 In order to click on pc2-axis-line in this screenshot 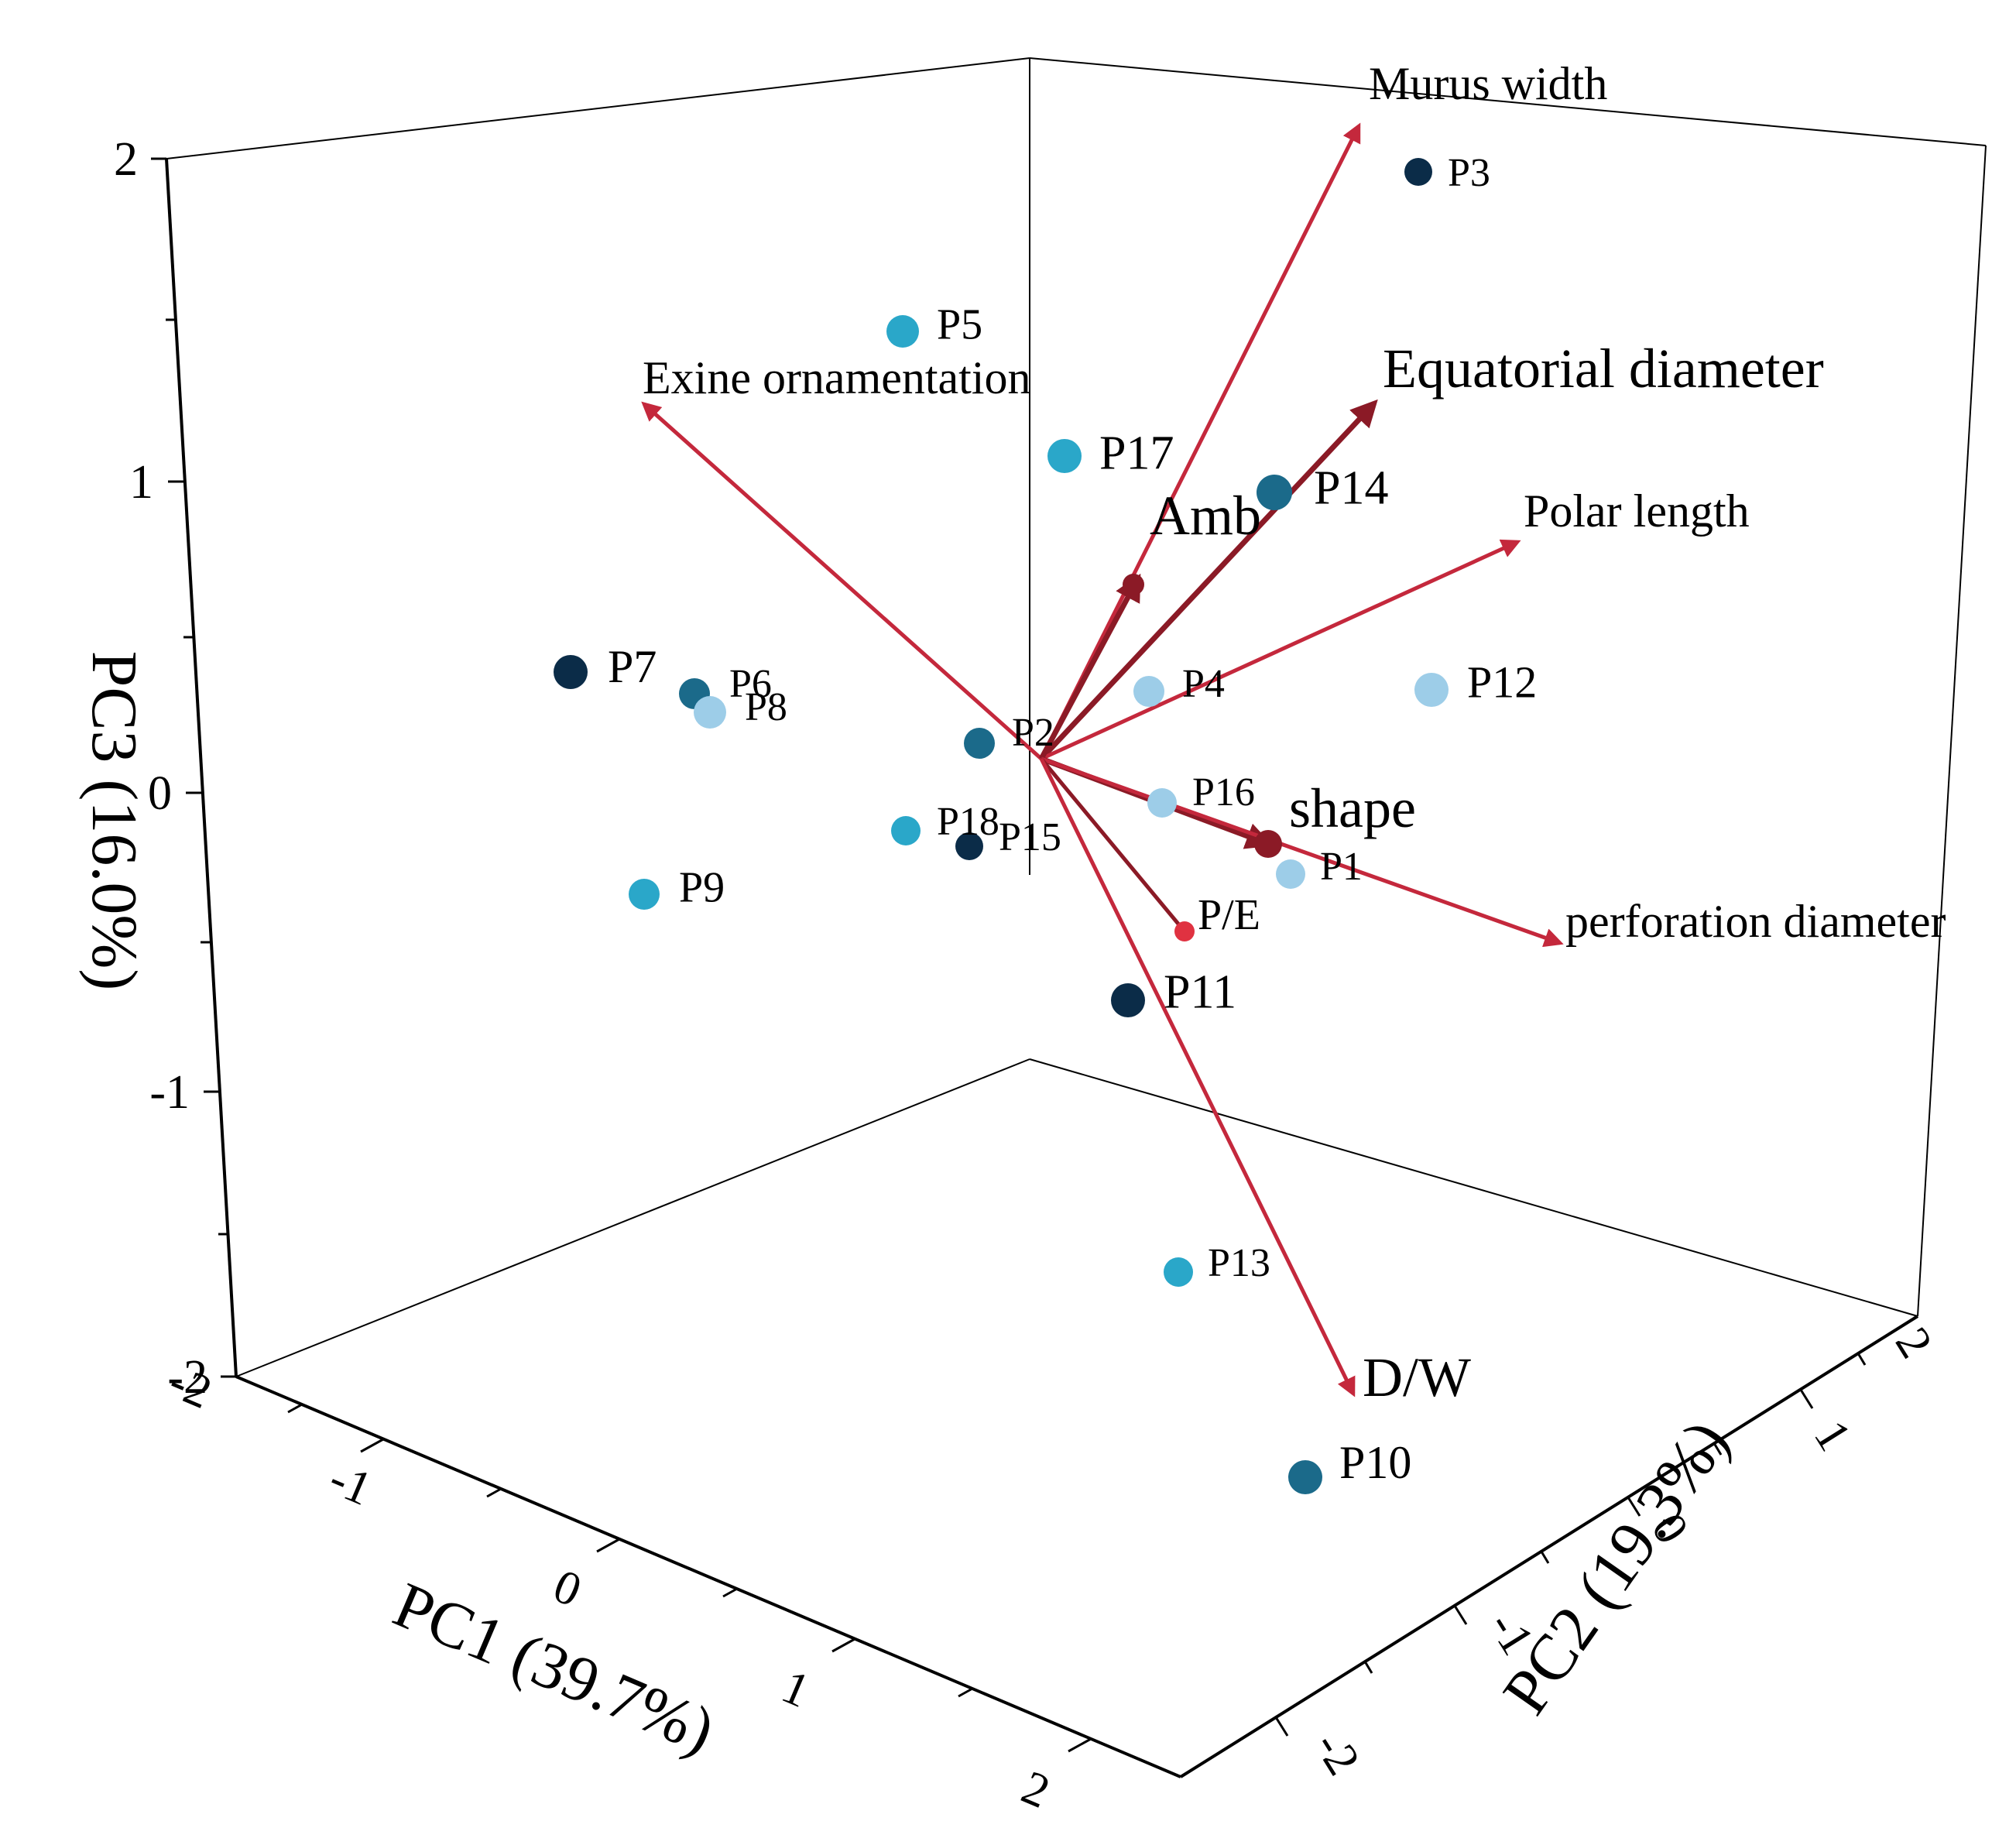, I will do `click(1549, 1546)`.